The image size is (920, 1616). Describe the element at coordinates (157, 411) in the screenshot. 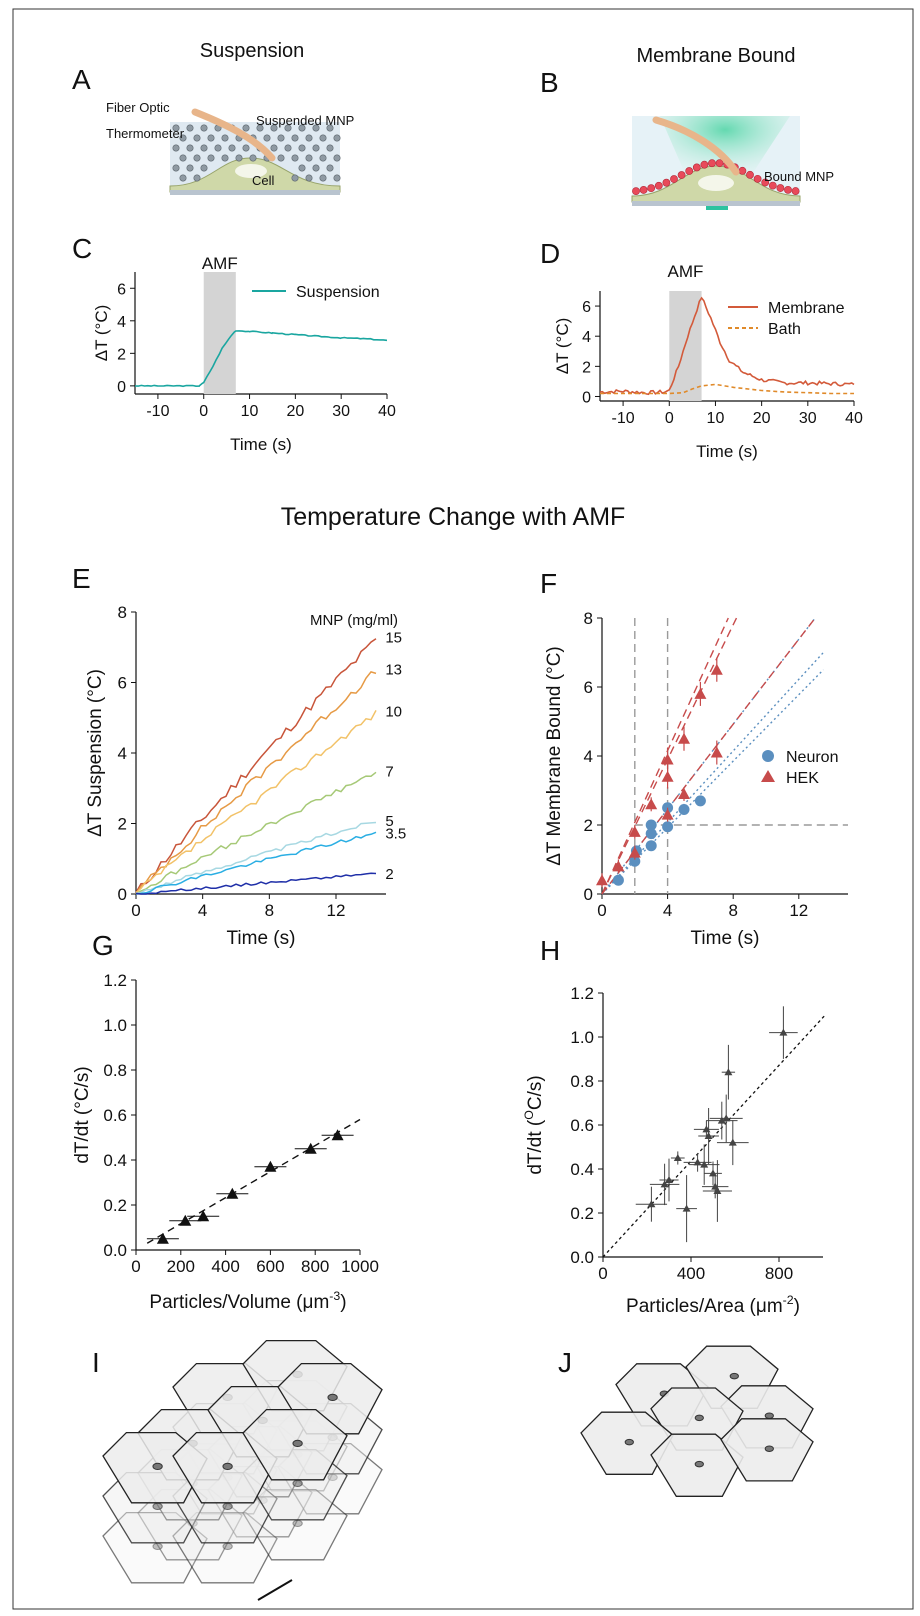

I see `x-tick-label: -10` at that location.